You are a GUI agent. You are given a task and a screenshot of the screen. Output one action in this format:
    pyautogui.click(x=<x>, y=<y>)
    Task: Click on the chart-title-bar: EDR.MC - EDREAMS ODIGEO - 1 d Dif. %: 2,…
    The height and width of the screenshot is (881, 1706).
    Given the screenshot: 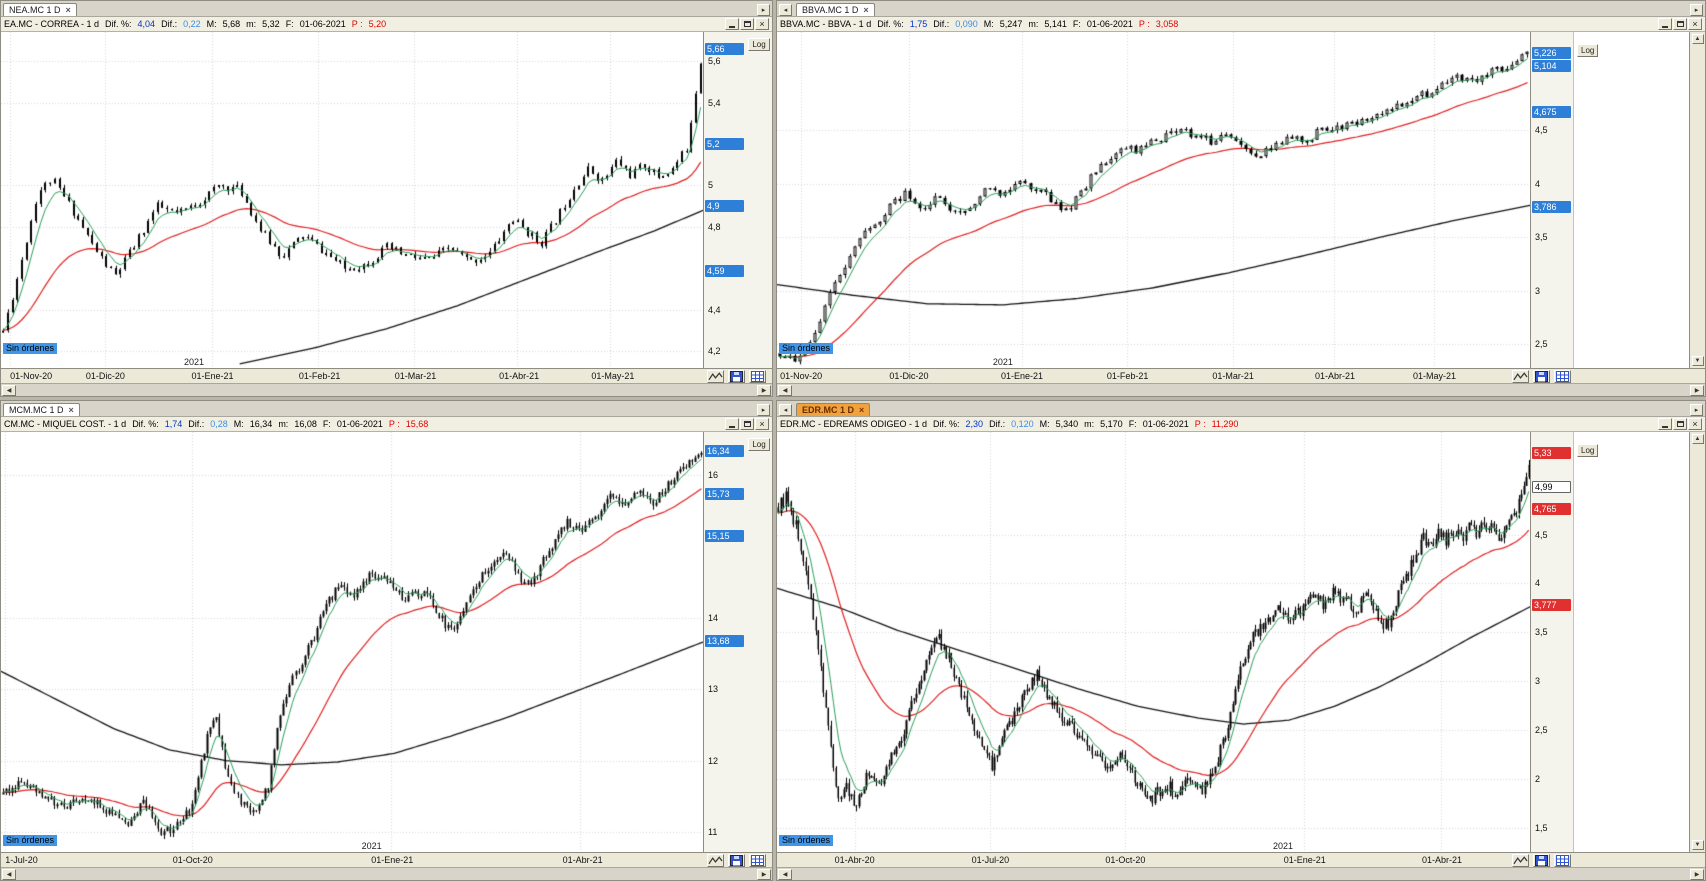 What is the action you would take?
    pyautogui.click(x=1241, y=424)
    